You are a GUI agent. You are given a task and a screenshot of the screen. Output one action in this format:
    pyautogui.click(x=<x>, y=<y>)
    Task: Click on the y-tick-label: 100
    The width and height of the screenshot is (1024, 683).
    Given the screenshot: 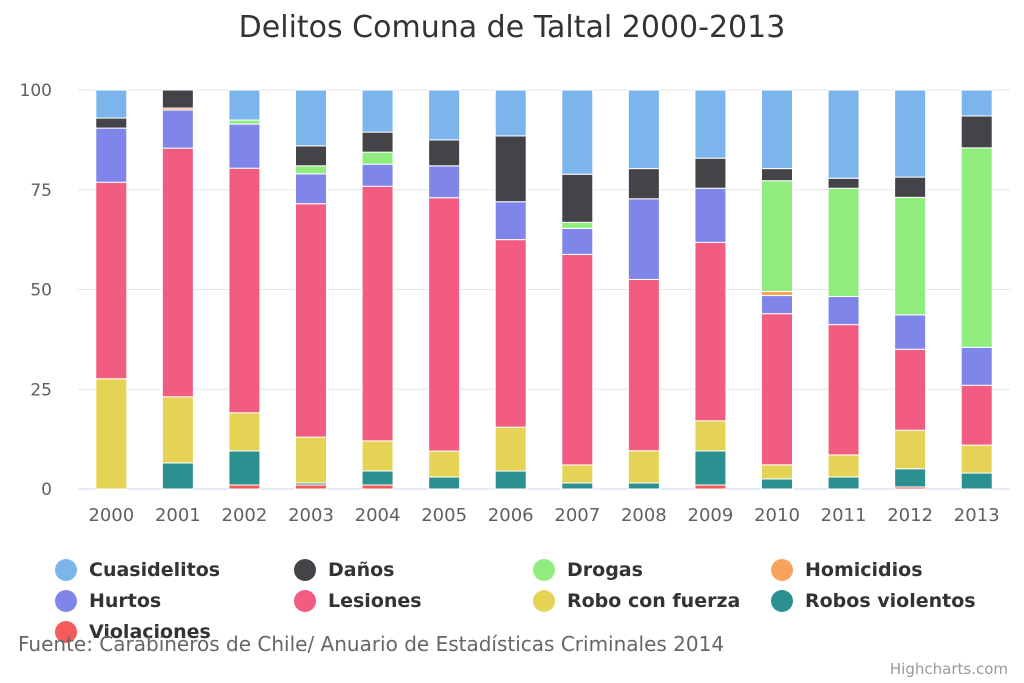 What is the action you would take?
    pyautogui.click(x=36, y=91)
    